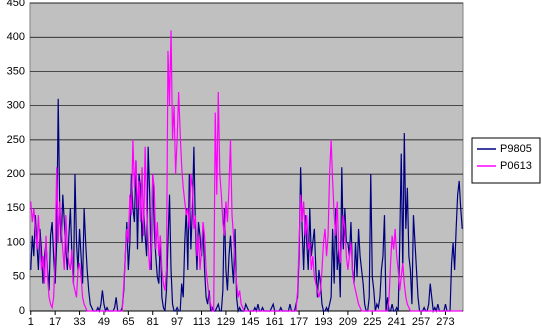  I want to click on x-tick-label: 161, so click(275, 322).